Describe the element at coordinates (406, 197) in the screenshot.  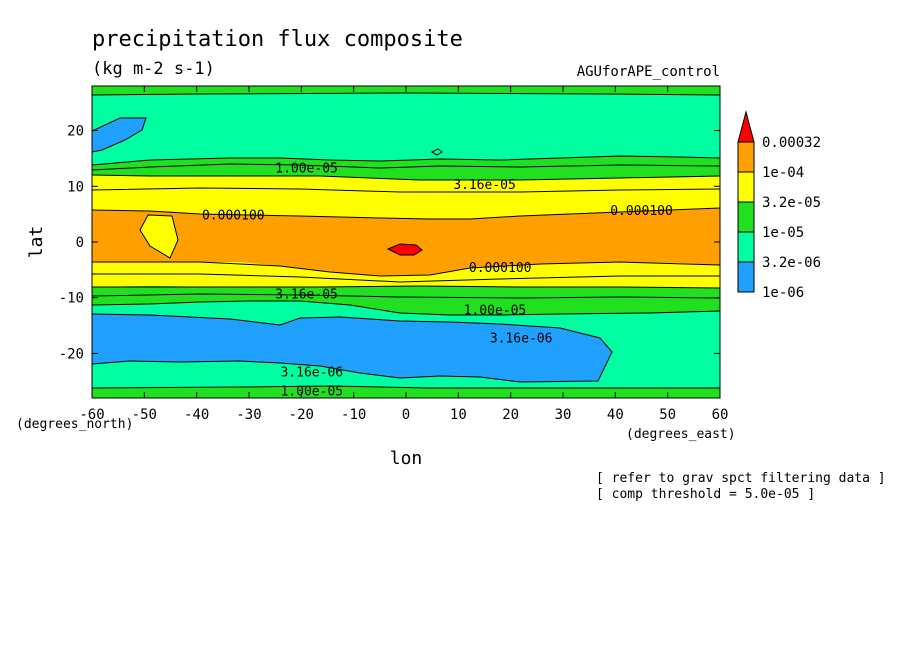
I see `yellow-band-north` at that location.